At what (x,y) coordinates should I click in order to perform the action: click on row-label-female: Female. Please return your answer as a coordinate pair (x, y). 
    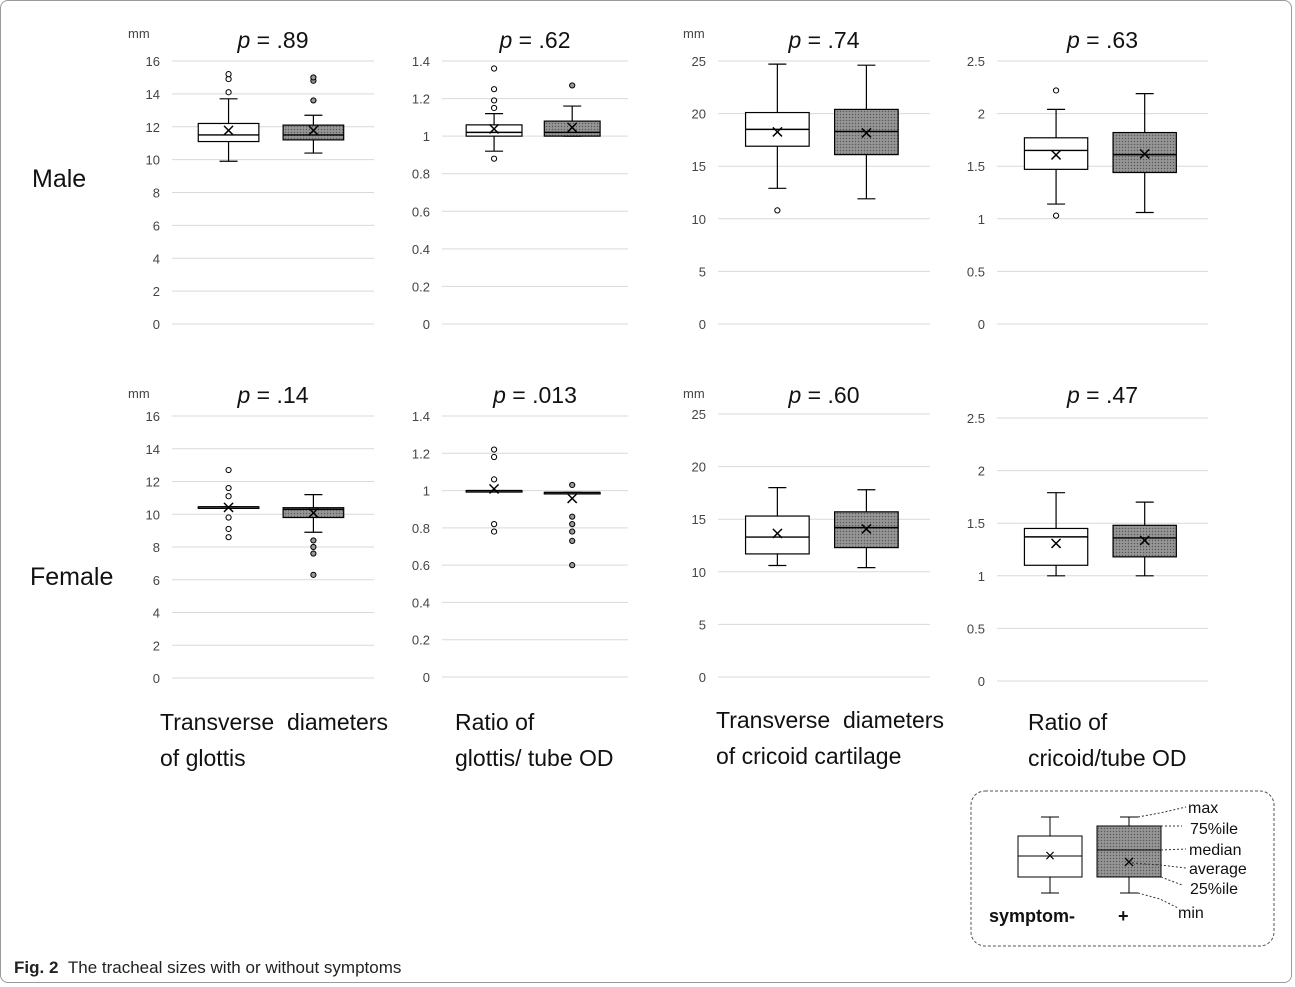
    Looking at the image, I should click on (71, 577).